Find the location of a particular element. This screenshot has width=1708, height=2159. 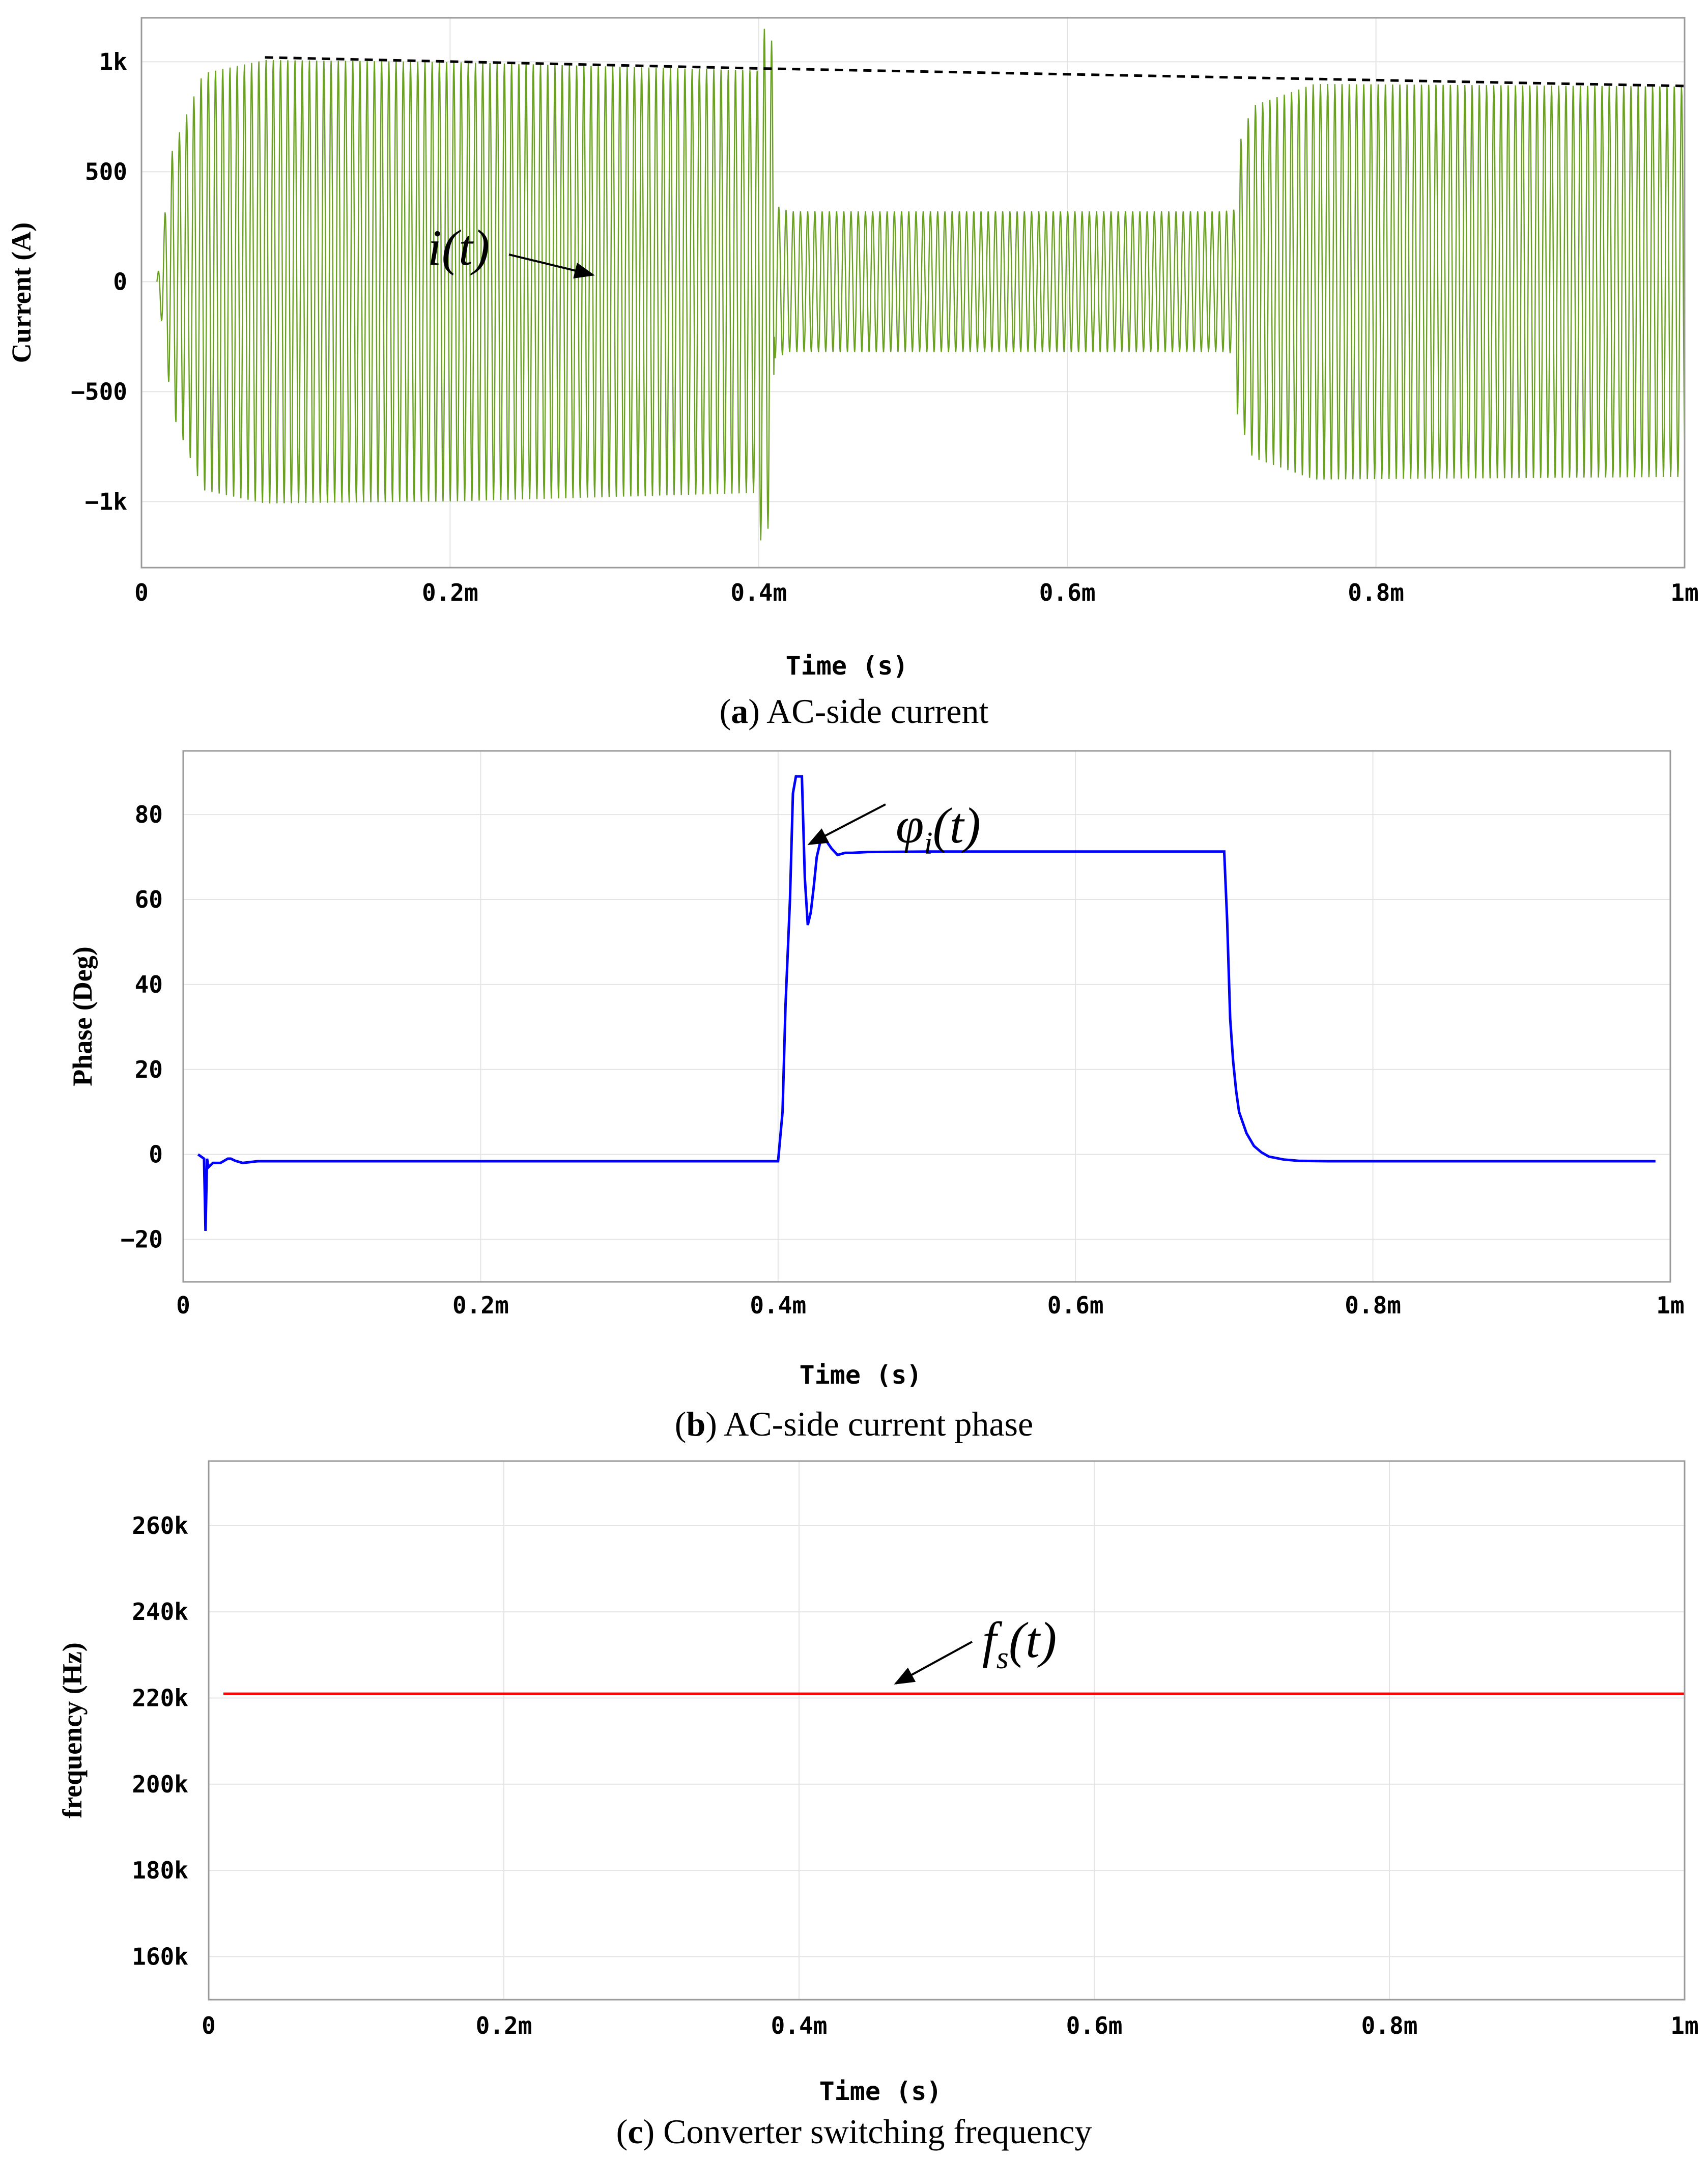

panel-a-ytick-label-4: −1k is located at coordinates (106, 501).